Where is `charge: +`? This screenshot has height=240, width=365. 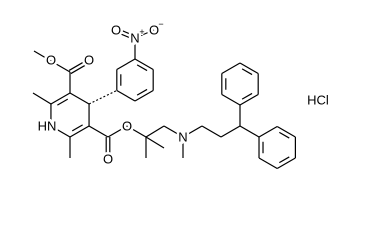 charge: + is located at coordinates (141, 32).